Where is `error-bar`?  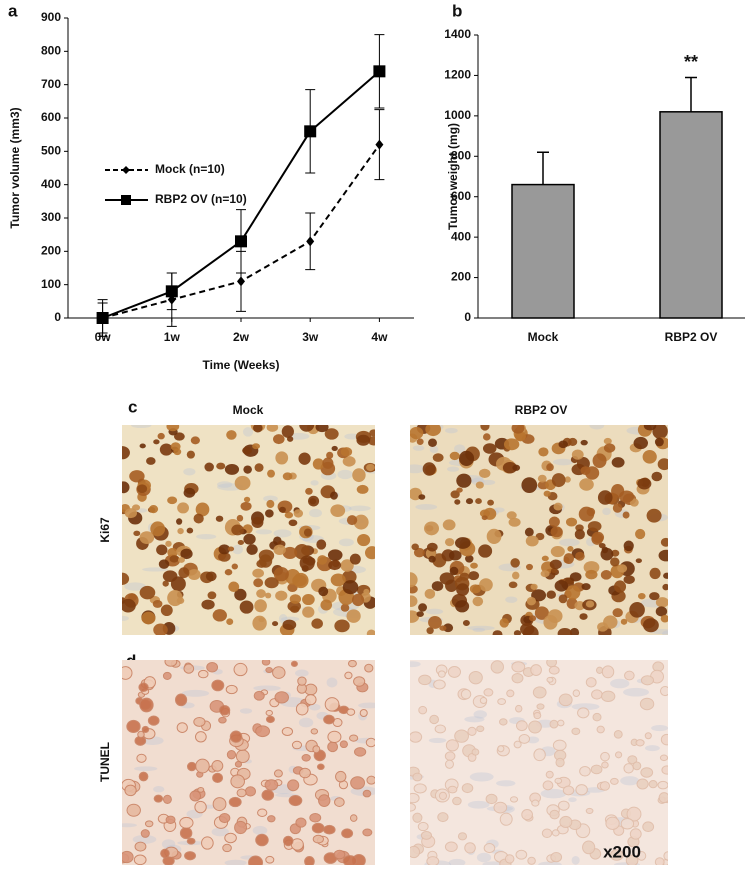 error-bar is located at coordinates (543, 168).